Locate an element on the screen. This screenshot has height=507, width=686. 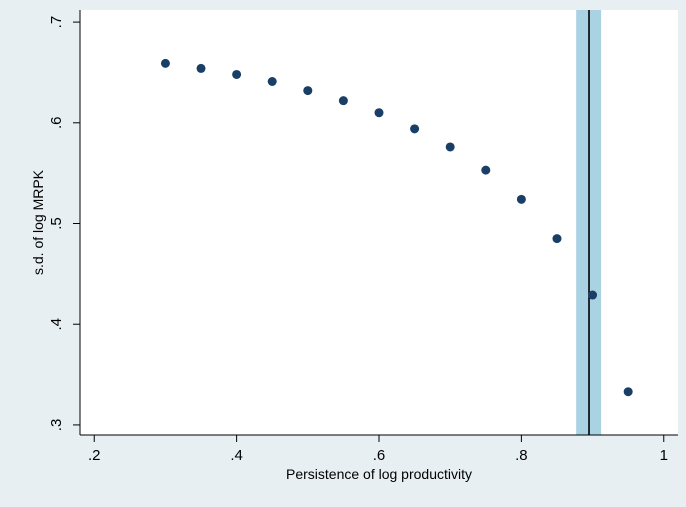
x-axis-label: Persistence of log productivity is located at coordinates (379, 474).